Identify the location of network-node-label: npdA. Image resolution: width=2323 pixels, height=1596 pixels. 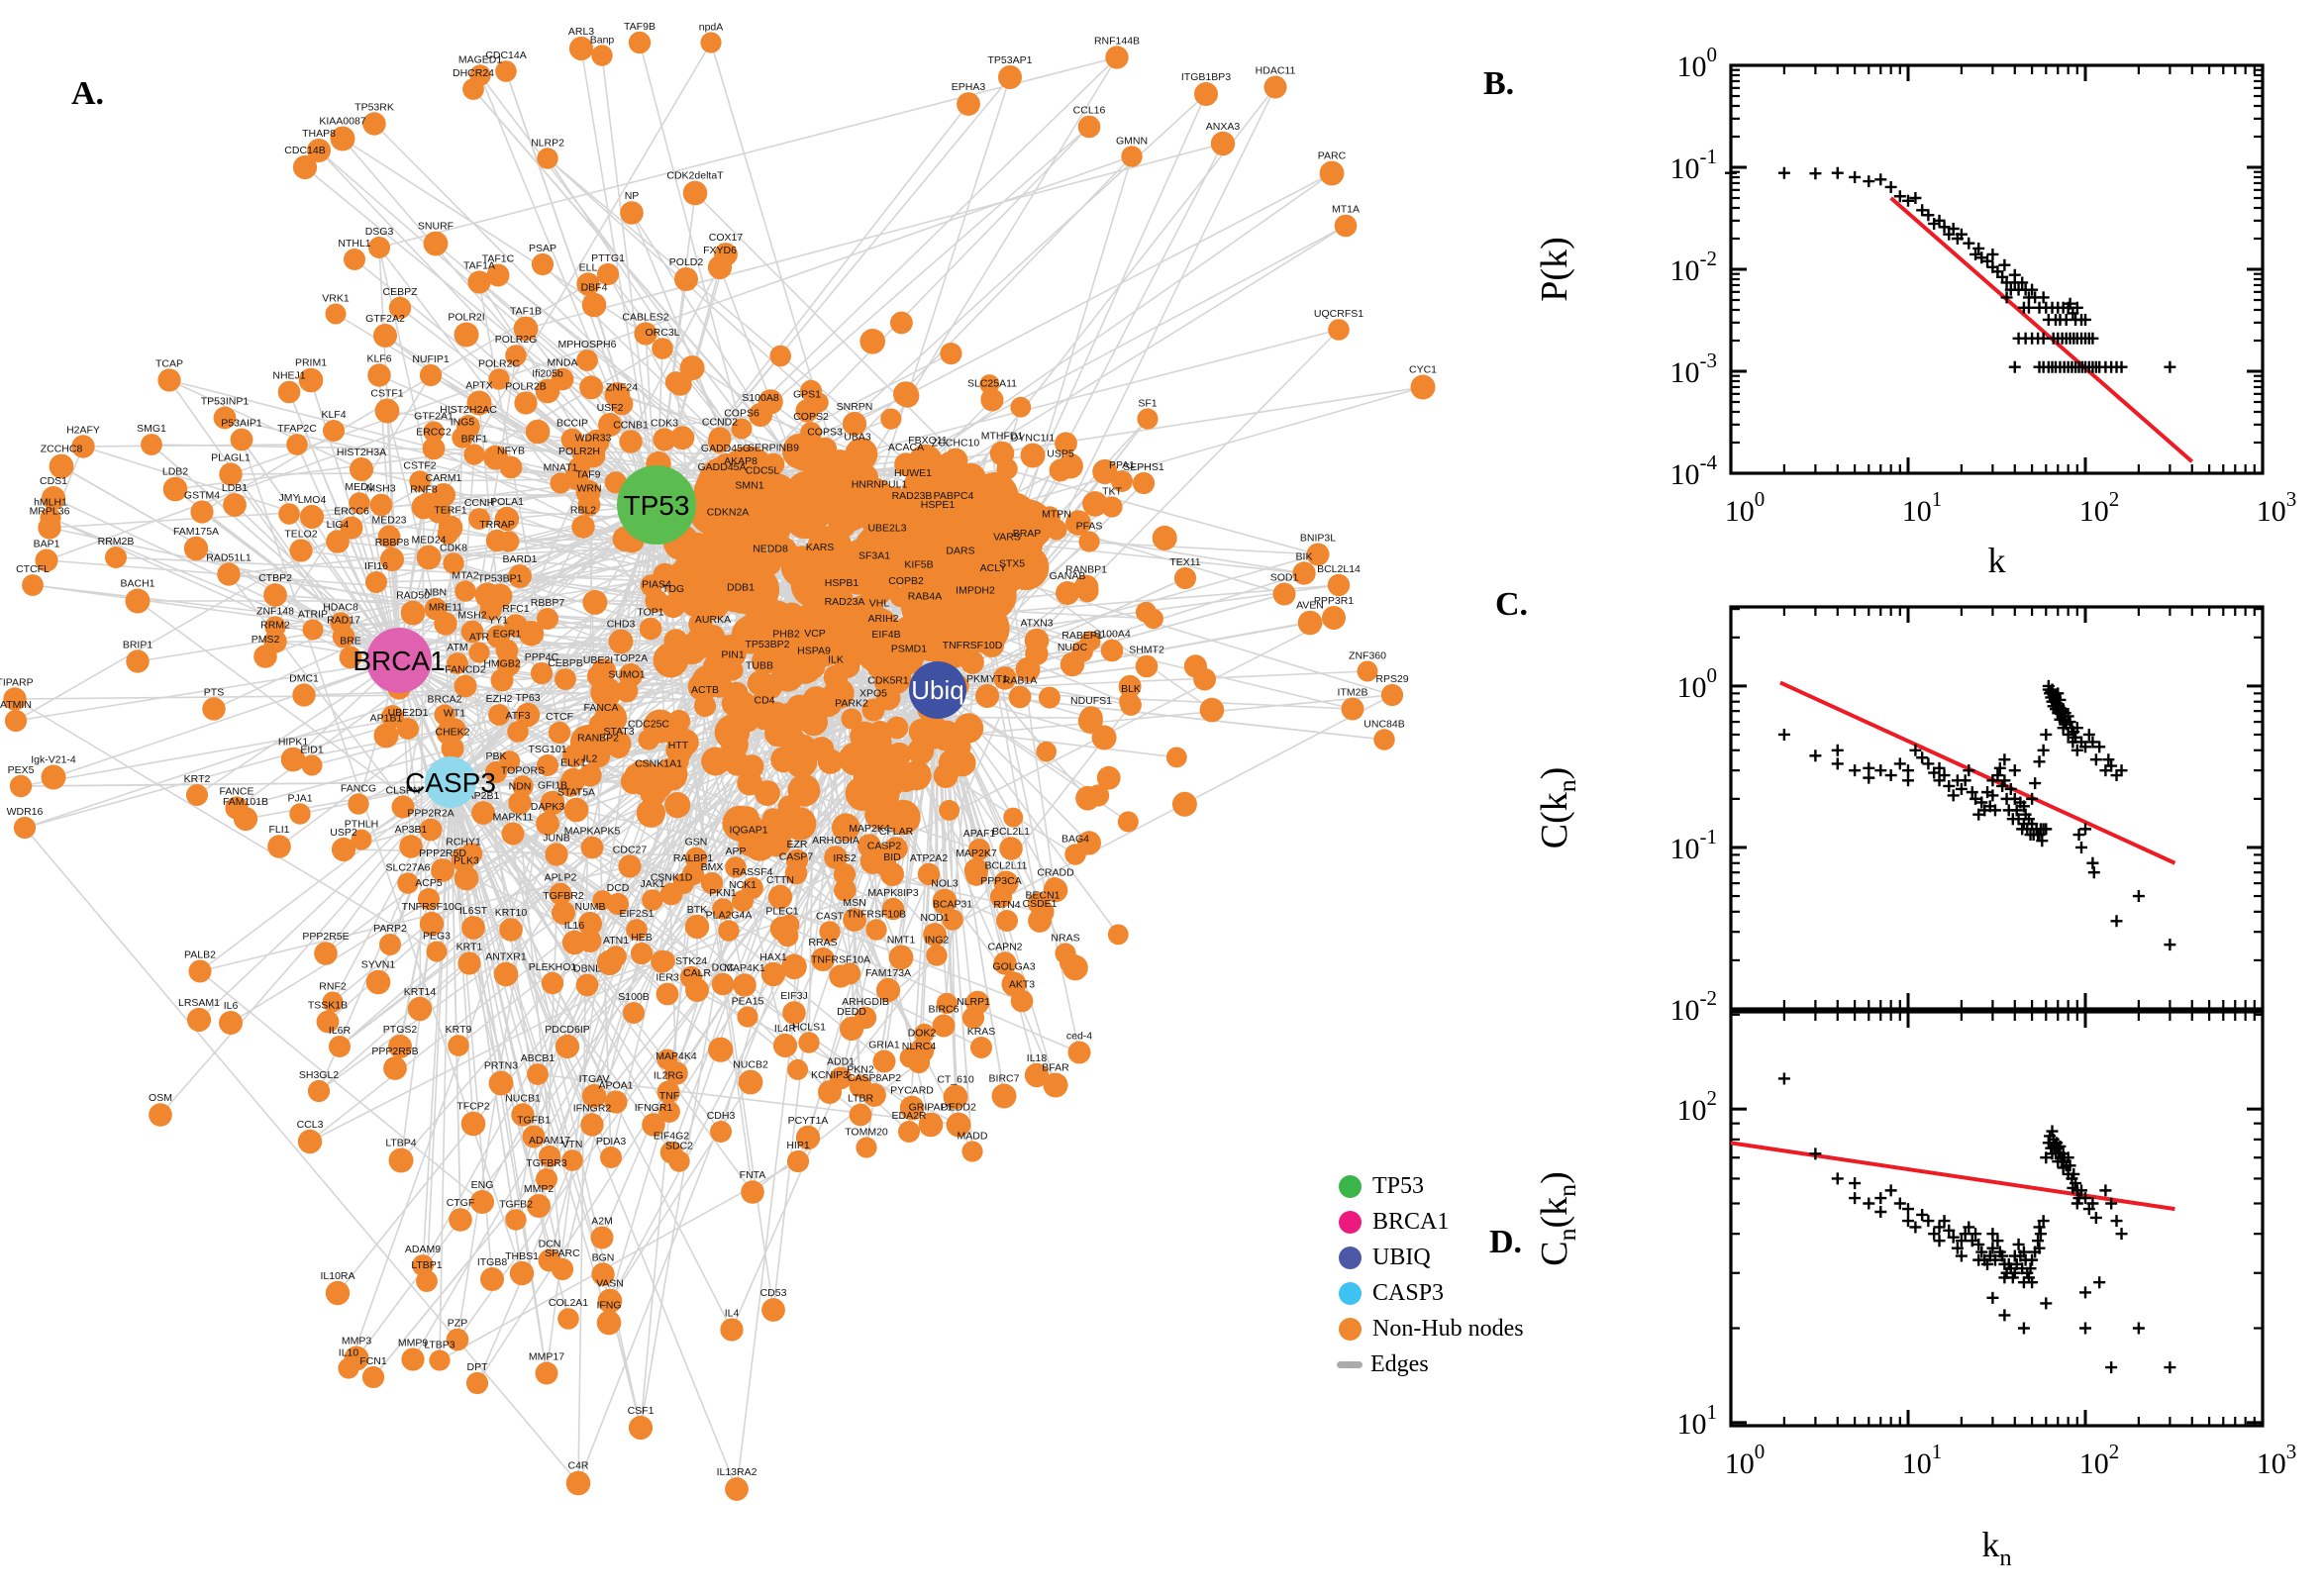
(711, 27).